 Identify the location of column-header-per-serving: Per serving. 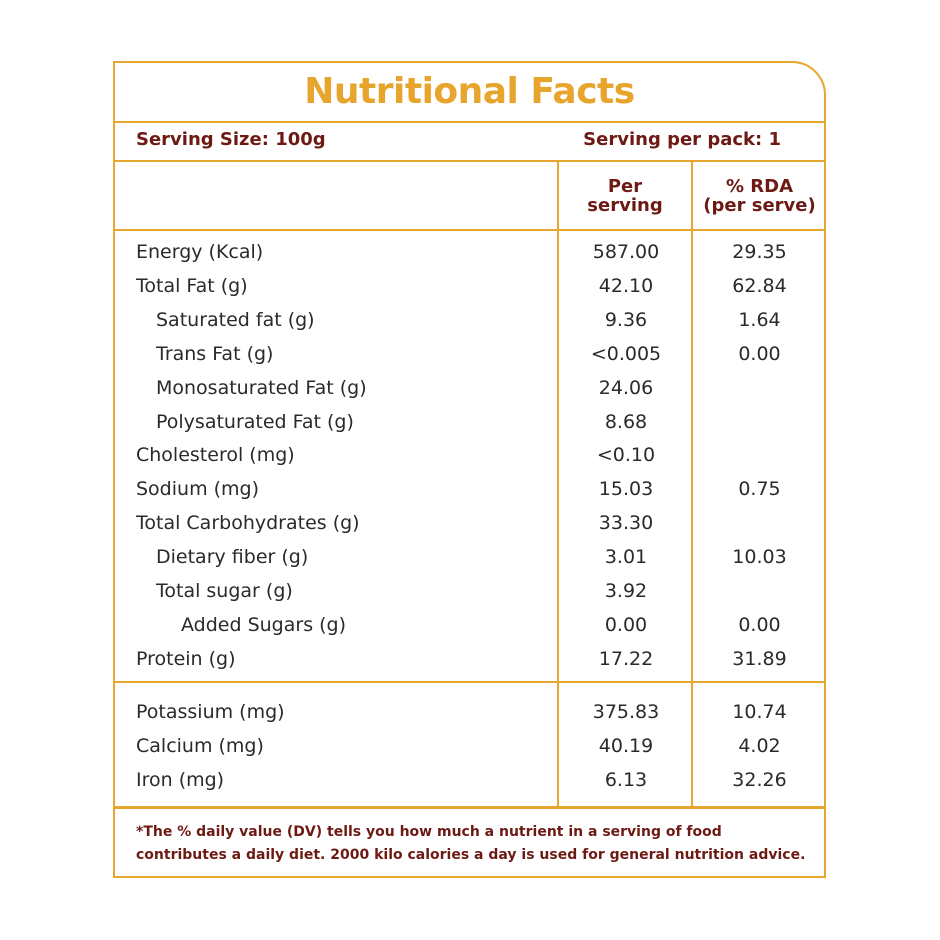
(625, 196).